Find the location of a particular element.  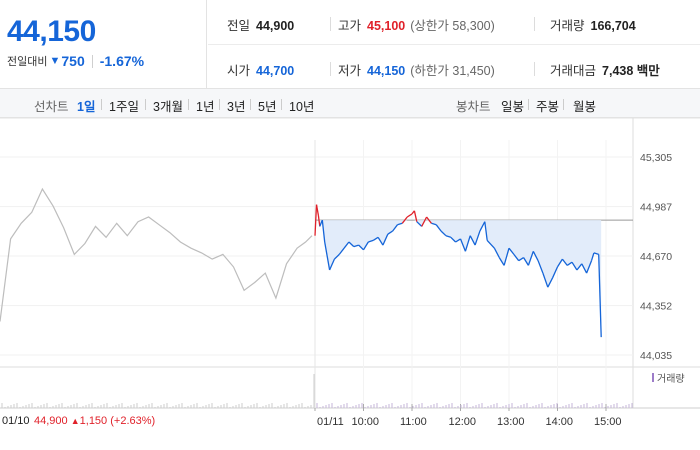

below-reference-area is located at coordinates (458, 279).